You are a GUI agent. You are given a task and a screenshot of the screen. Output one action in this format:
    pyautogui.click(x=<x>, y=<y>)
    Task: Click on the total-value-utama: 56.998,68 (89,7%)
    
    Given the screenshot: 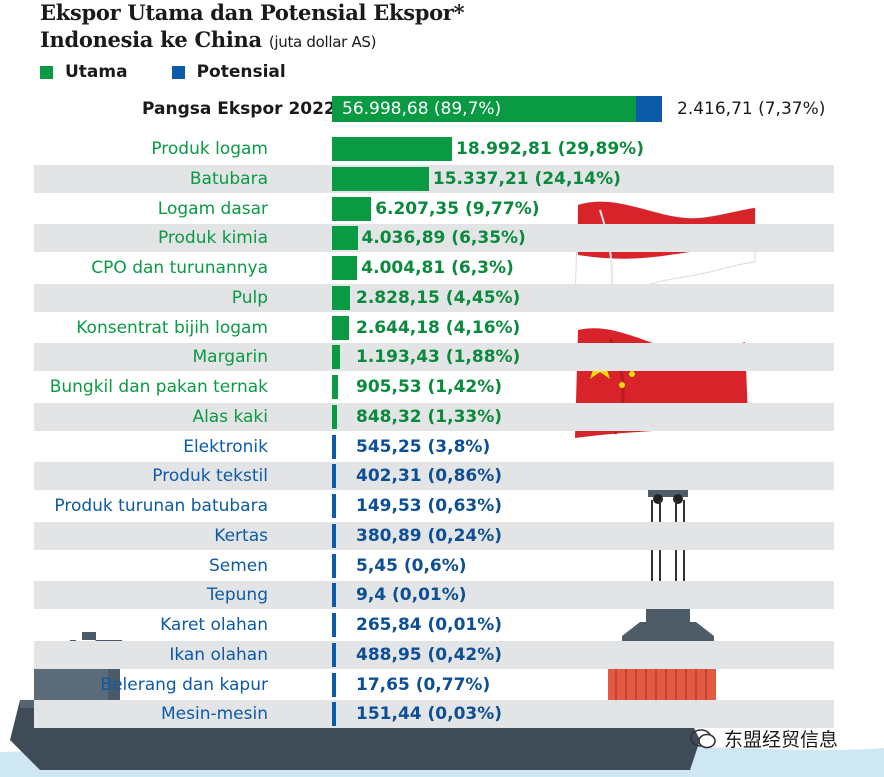 What is the action you would take?
    pyautogui.click(x=422, y=109)
    